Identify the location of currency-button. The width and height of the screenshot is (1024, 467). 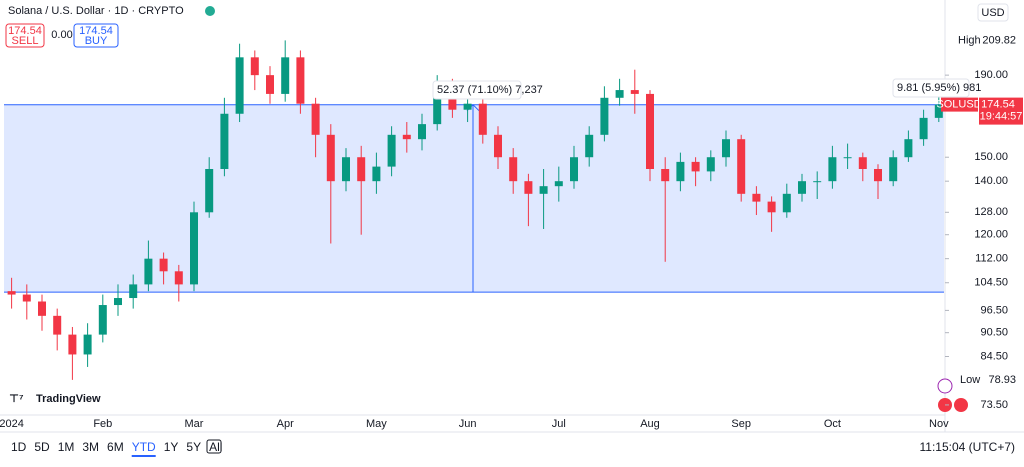
(993, 12).